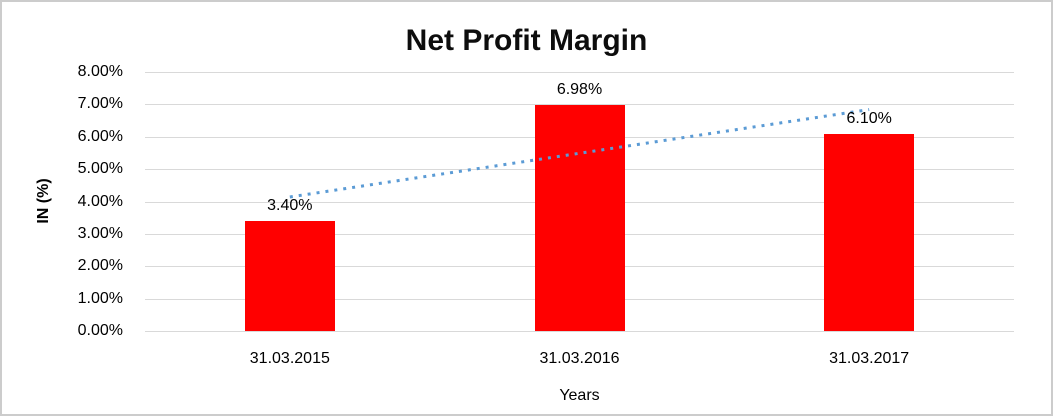  What do you see at coordinates (100, 104) in the screenshot?
I see `y-tick-label: 7.00%` at bounding box center [100, 104].